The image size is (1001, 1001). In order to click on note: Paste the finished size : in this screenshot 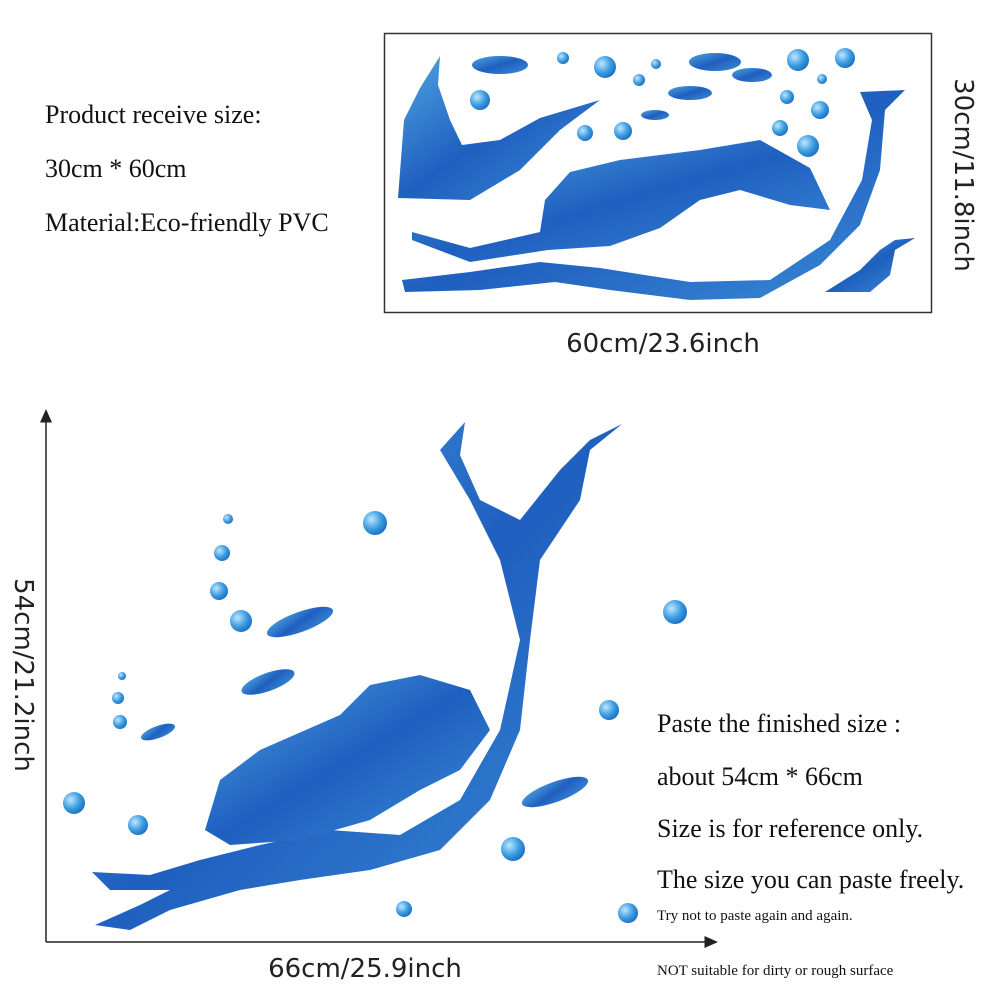, I will do `click(779, 723)`.